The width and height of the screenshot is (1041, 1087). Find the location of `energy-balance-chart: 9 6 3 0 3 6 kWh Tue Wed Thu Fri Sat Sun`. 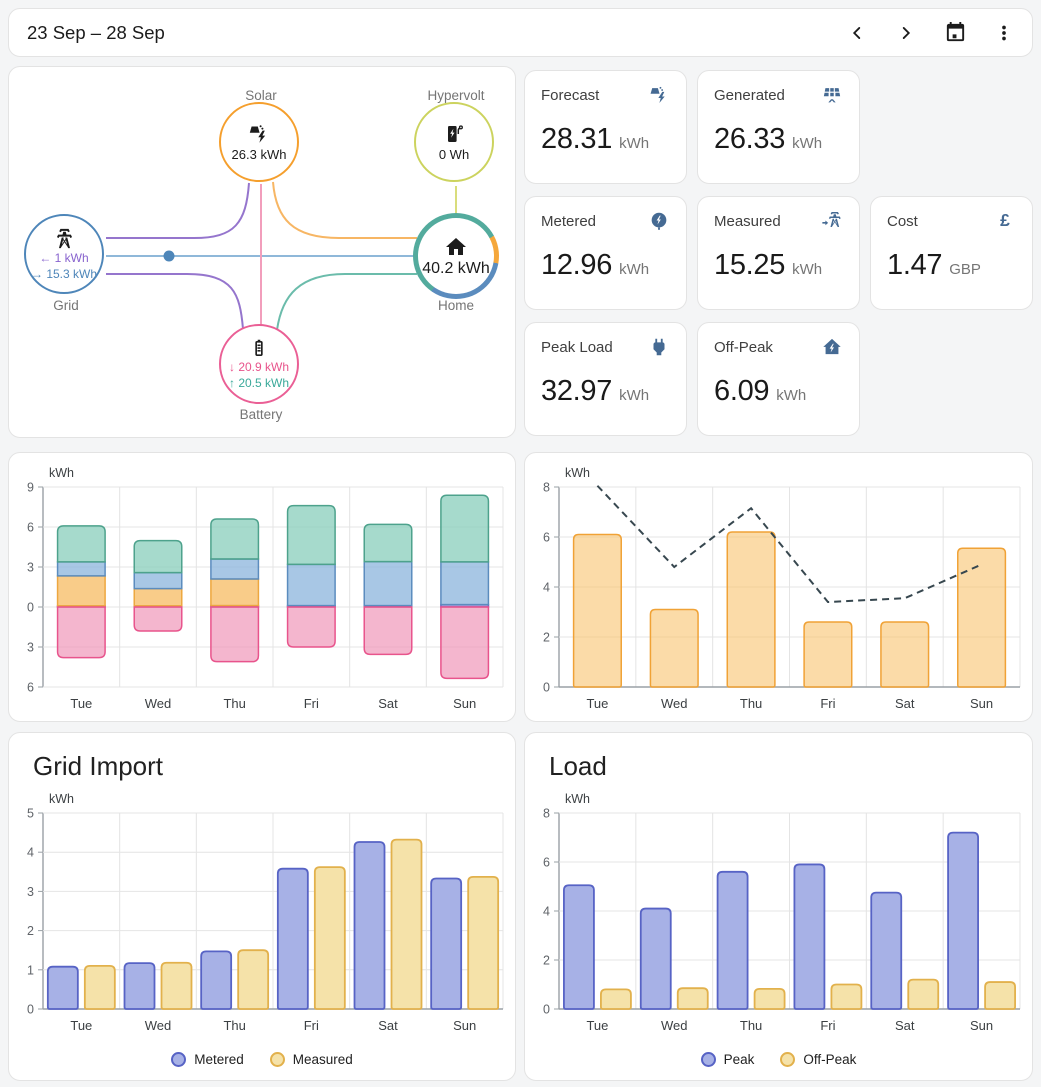

energy-balance-chart: 9 6 3 0 3 6 kWh Tue Wed Thu Fri Sat Sun is located at coordinates (263, 588).